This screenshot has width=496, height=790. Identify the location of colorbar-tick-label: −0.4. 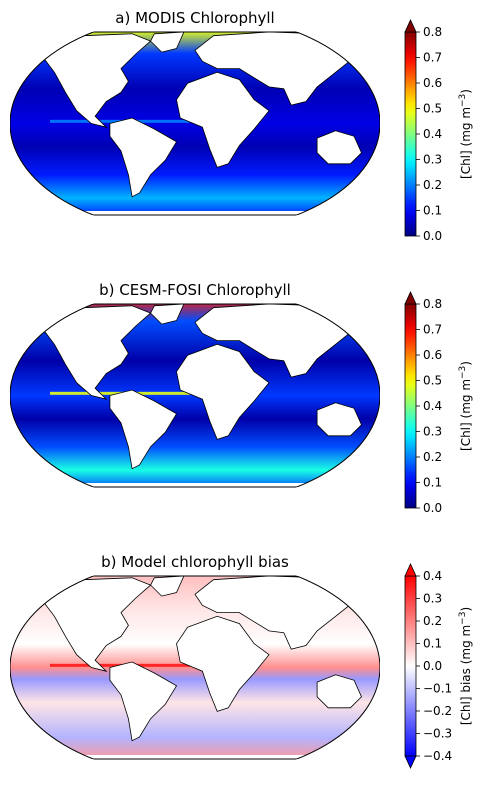
(437, 756).